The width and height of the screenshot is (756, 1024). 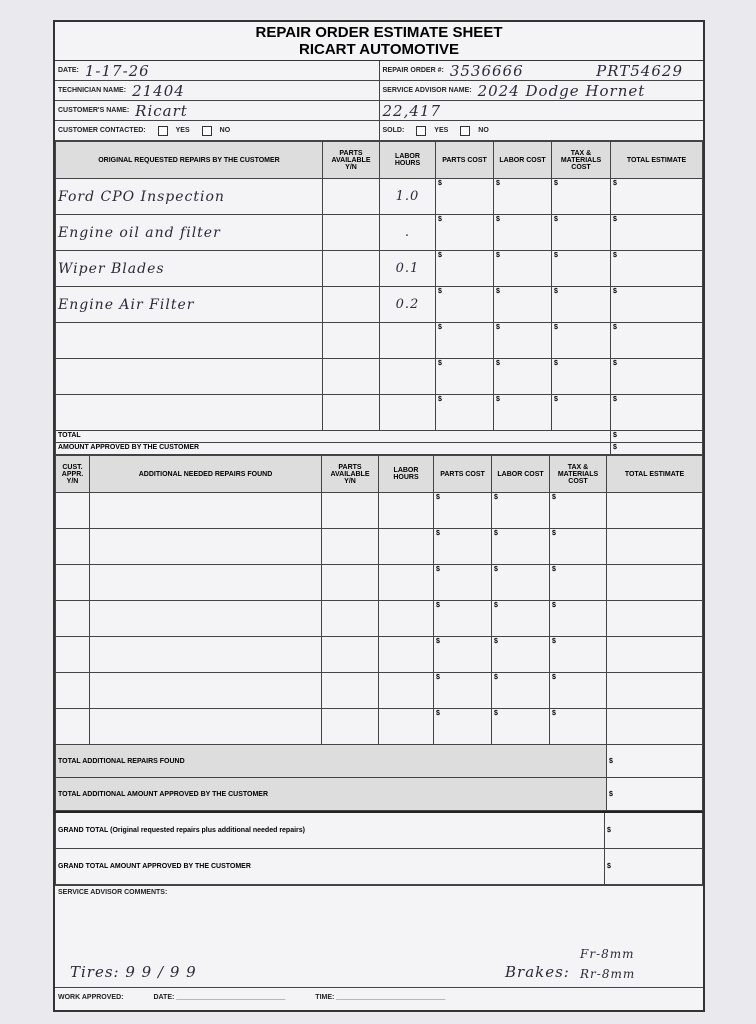 I want to click on vehicle-value: 2024 Dodge Hornet, so click(x=561, y=90).